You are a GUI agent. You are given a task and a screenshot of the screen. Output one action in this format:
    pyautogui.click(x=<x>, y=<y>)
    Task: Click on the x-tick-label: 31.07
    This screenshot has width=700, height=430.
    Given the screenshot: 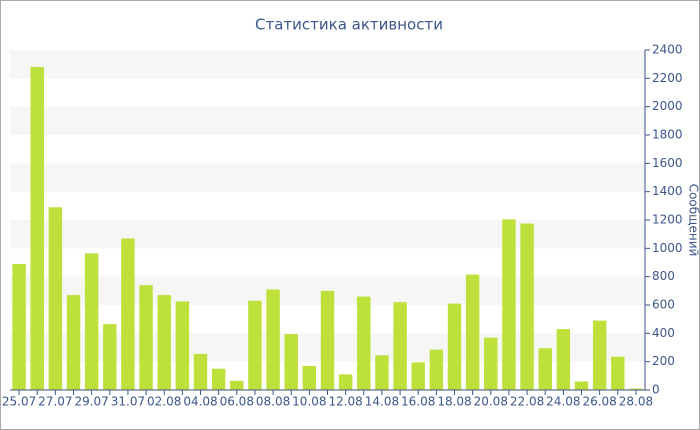 What is the action you would take?
    pyautogui.click(x=128, y=402)
    